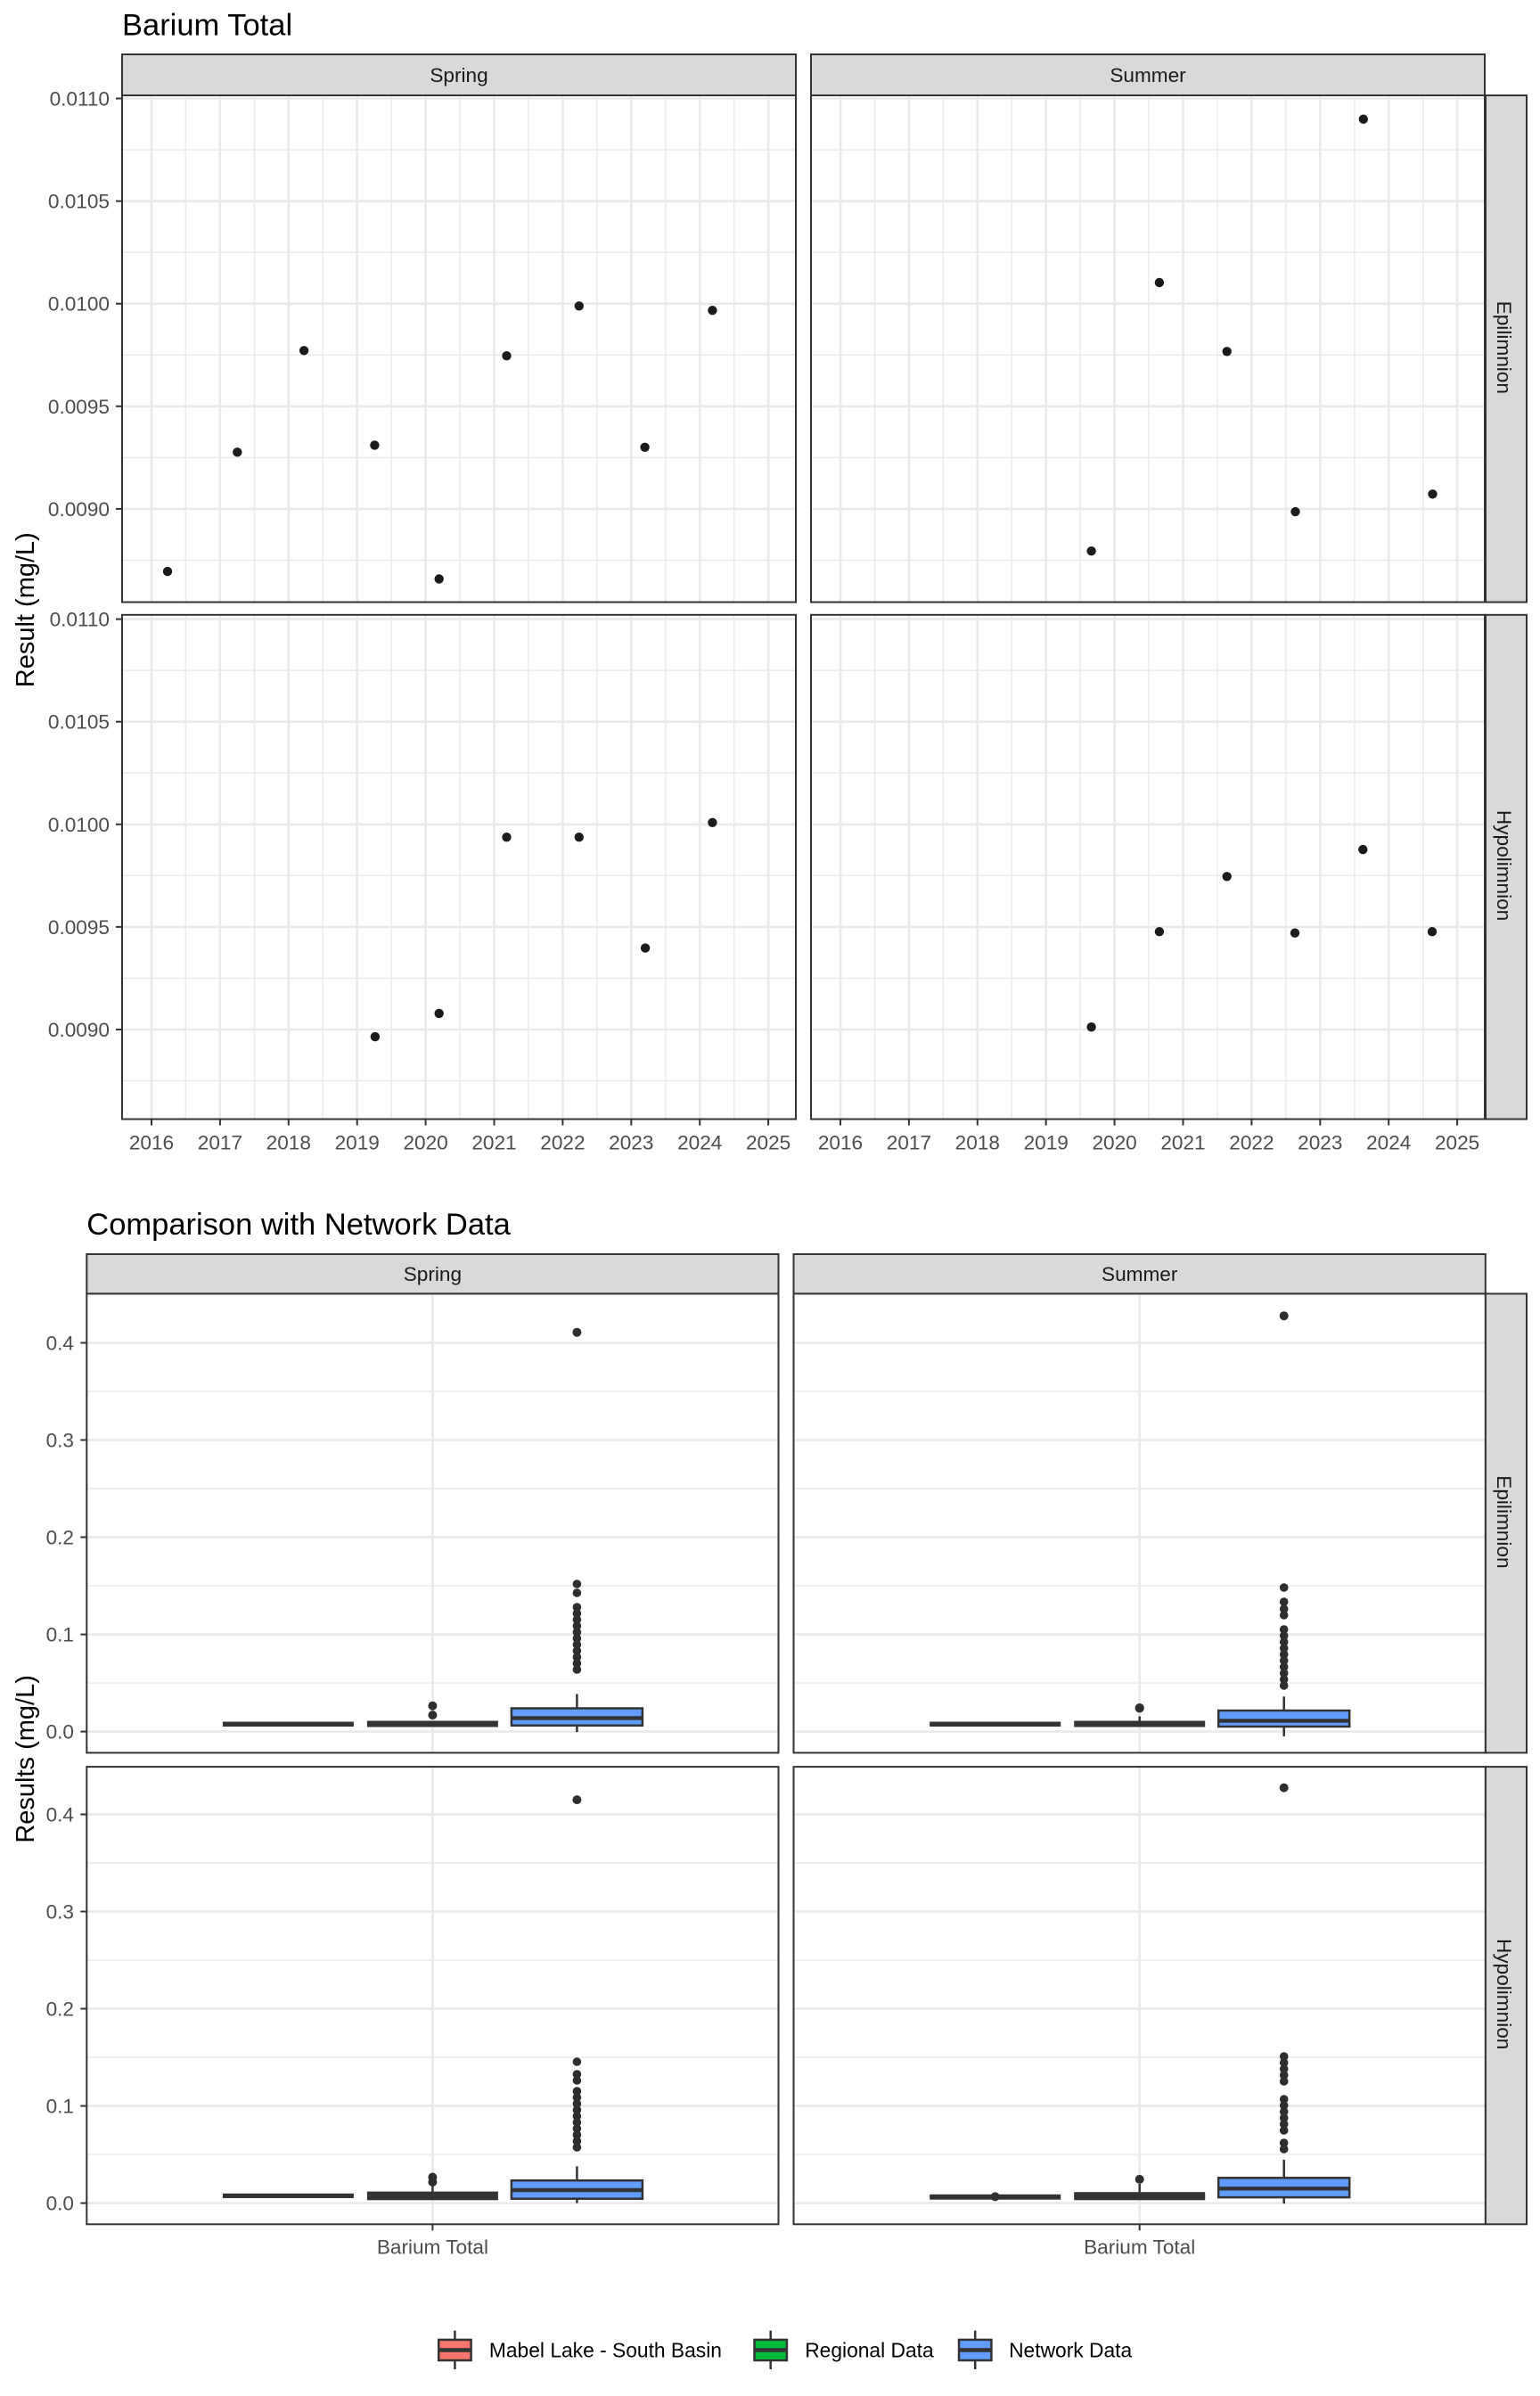  Describe the element at coordinates (605, 2350) in the screenshot. I see `svg-text: Mabel Lake - South Basin` at that location.